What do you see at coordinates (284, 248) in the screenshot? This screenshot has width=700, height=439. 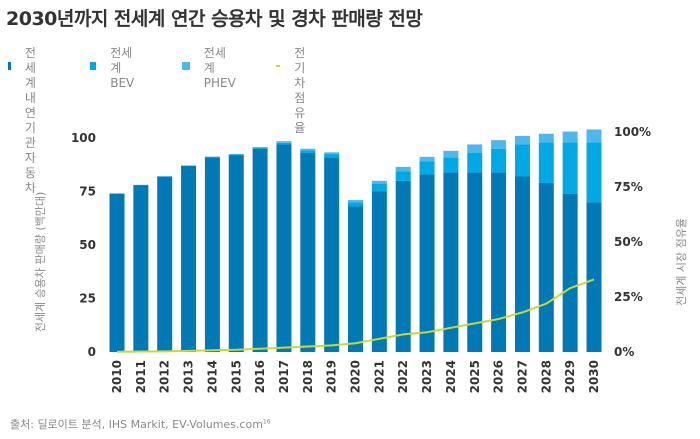 I see `bar-ice-2017` at bounding box center [284, 248].